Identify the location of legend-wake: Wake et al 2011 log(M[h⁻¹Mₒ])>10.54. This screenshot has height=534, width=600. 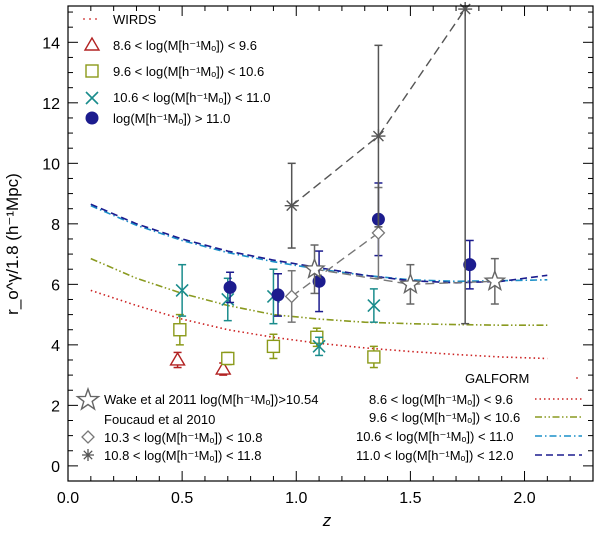
(211, 399).